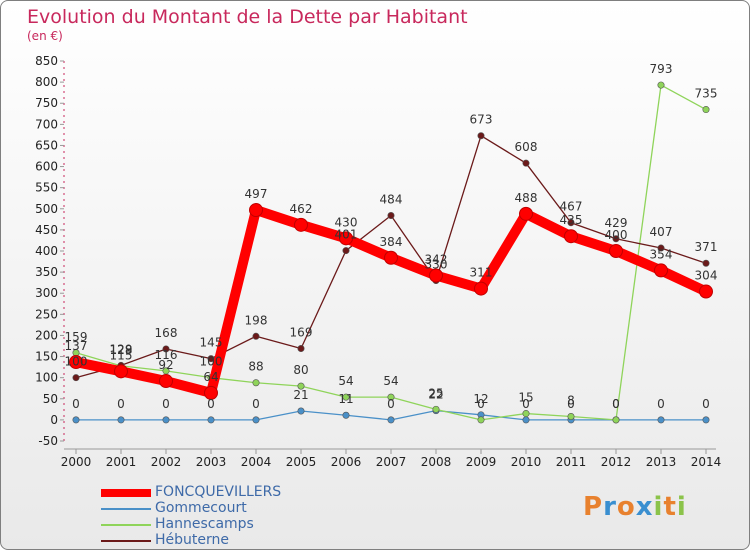  What do you see at coordinates (435, 393) in the screenshot?
I see `data-label: 25` at bounding box center [435, 393].